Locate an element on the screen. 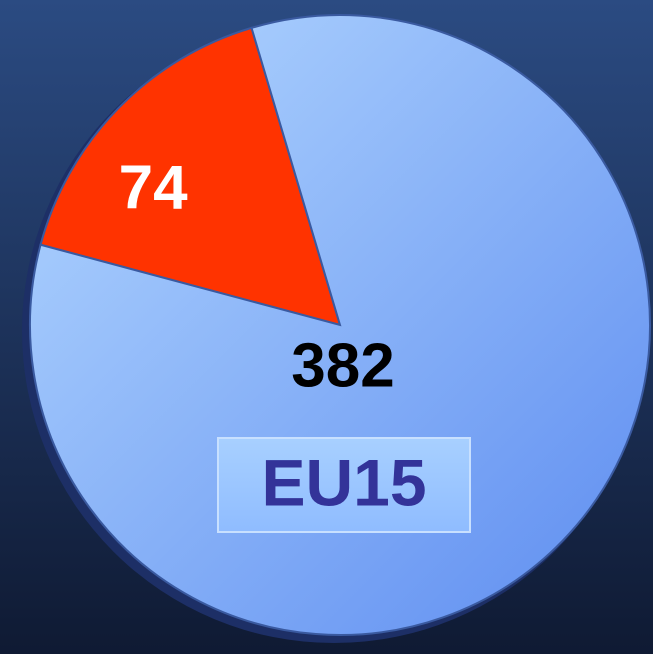 The width and height of the screenshot is (653, 654). category-label: EU15 is located at coordinates (343, 482).